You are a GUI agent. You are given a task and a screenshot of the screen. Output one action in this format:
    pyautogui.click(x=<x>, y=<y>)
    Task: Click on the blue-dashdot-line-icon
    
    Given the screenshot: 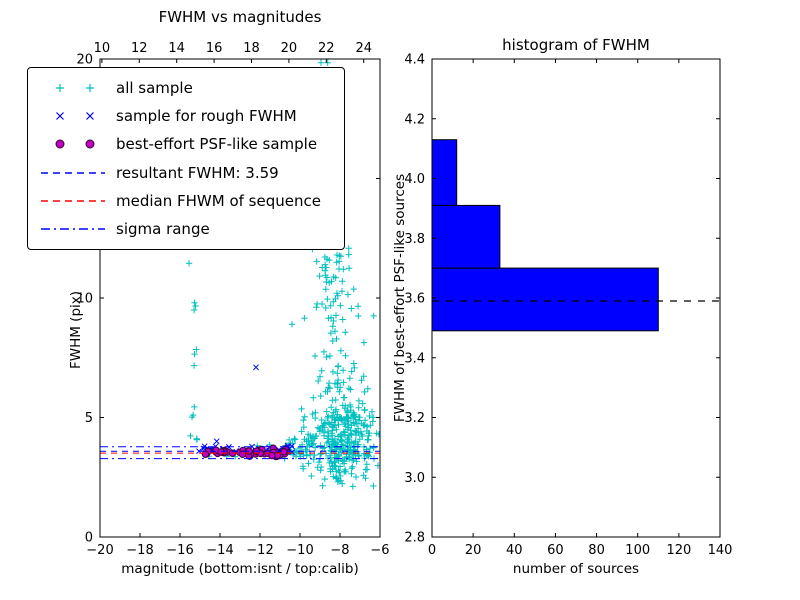 What is the action you would take?
    pyautogui.click(x=73, y=229)
    